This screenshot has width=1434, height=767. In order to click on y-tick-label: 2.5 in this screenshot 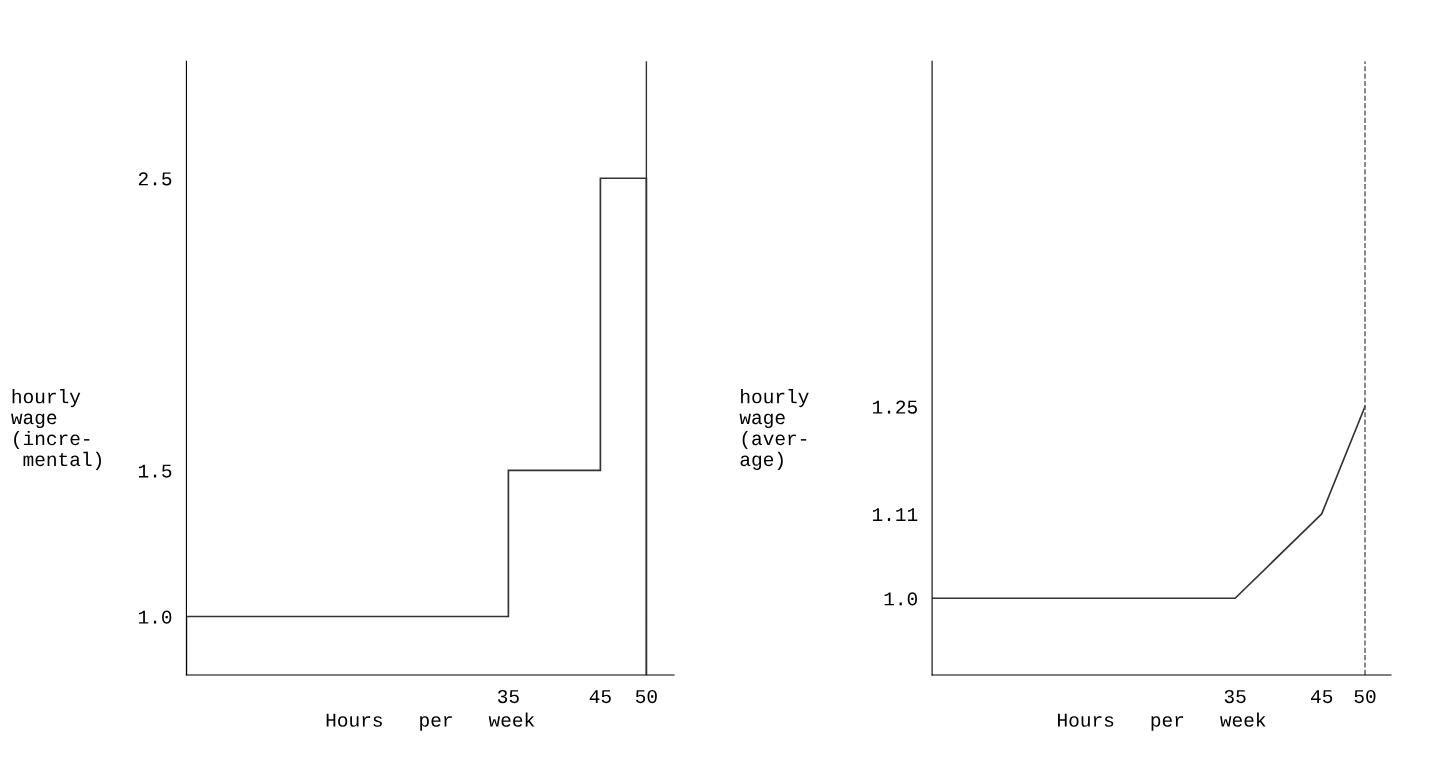, I will do `click(155, 179)`.